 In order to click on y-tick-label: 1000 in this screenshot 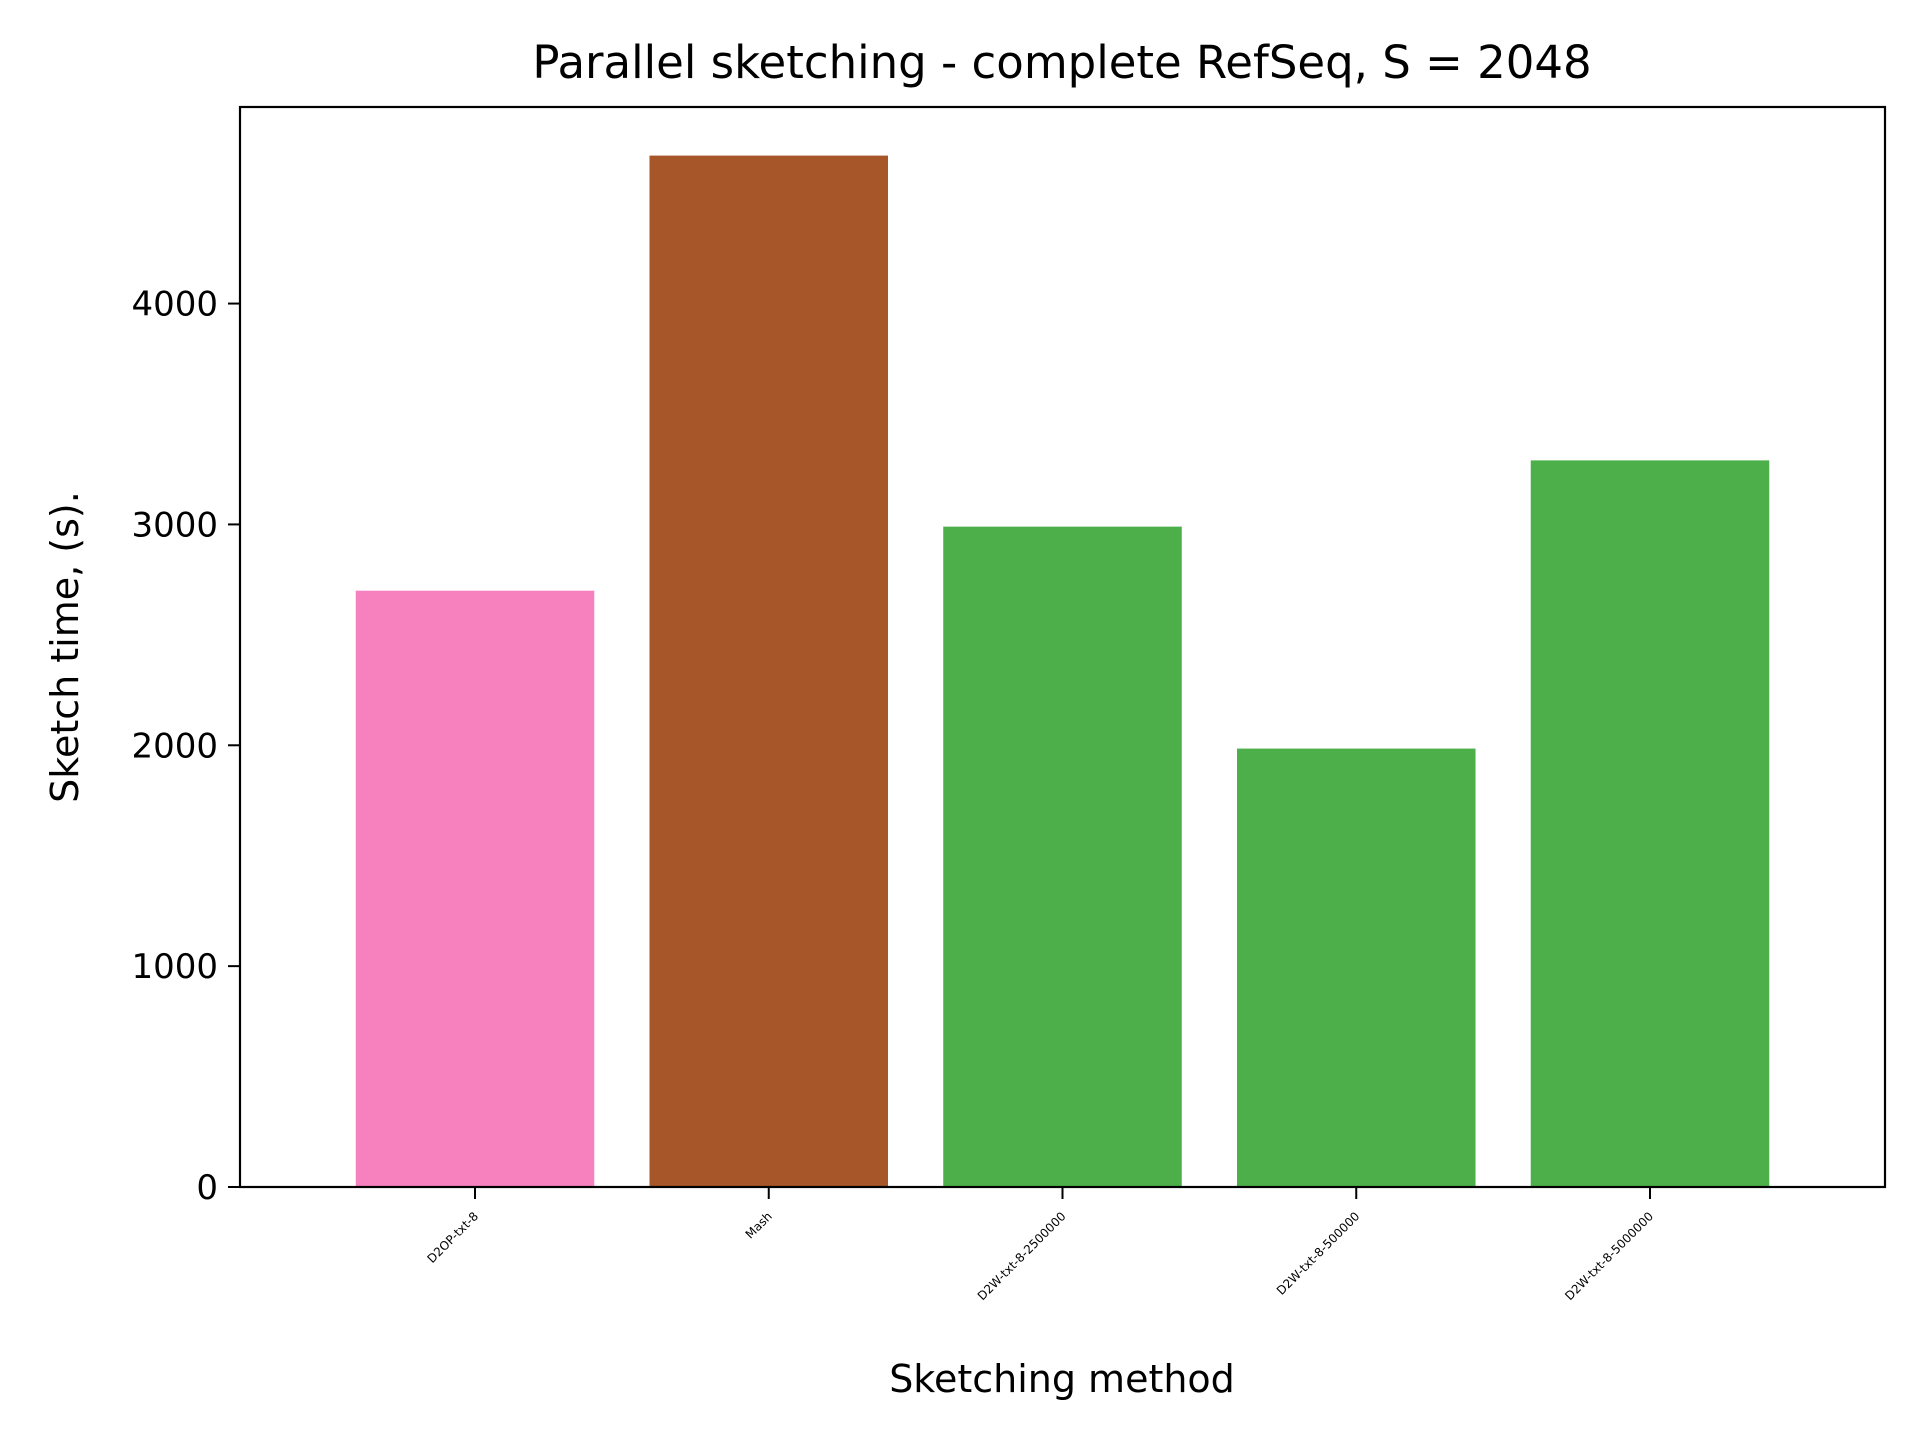, I will do `click(174, 967)`.